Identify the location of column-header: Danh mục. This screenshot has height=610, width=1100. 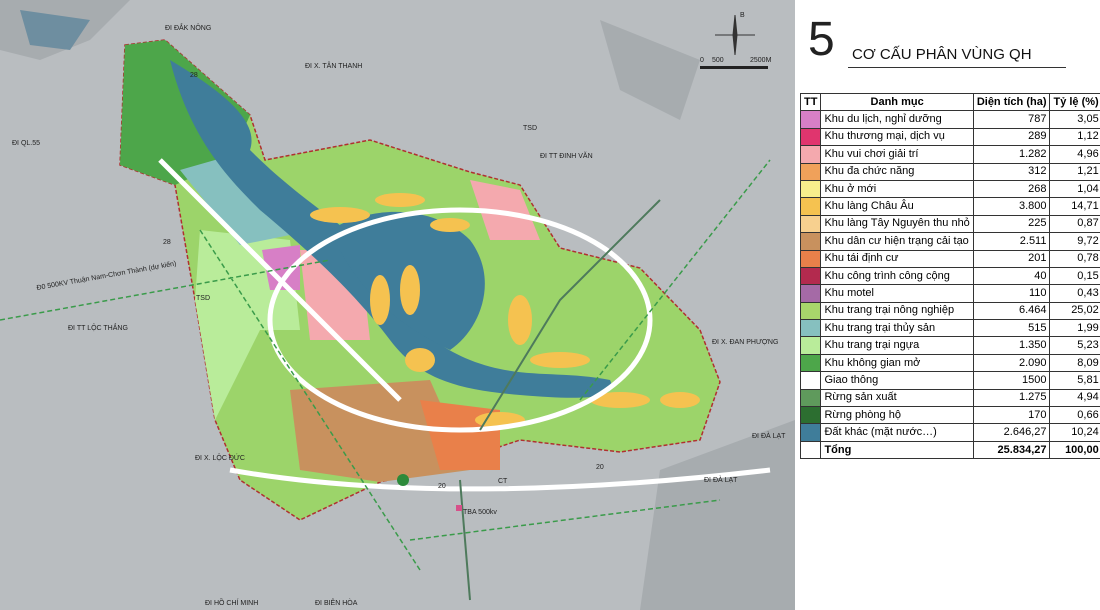
(897, 102).